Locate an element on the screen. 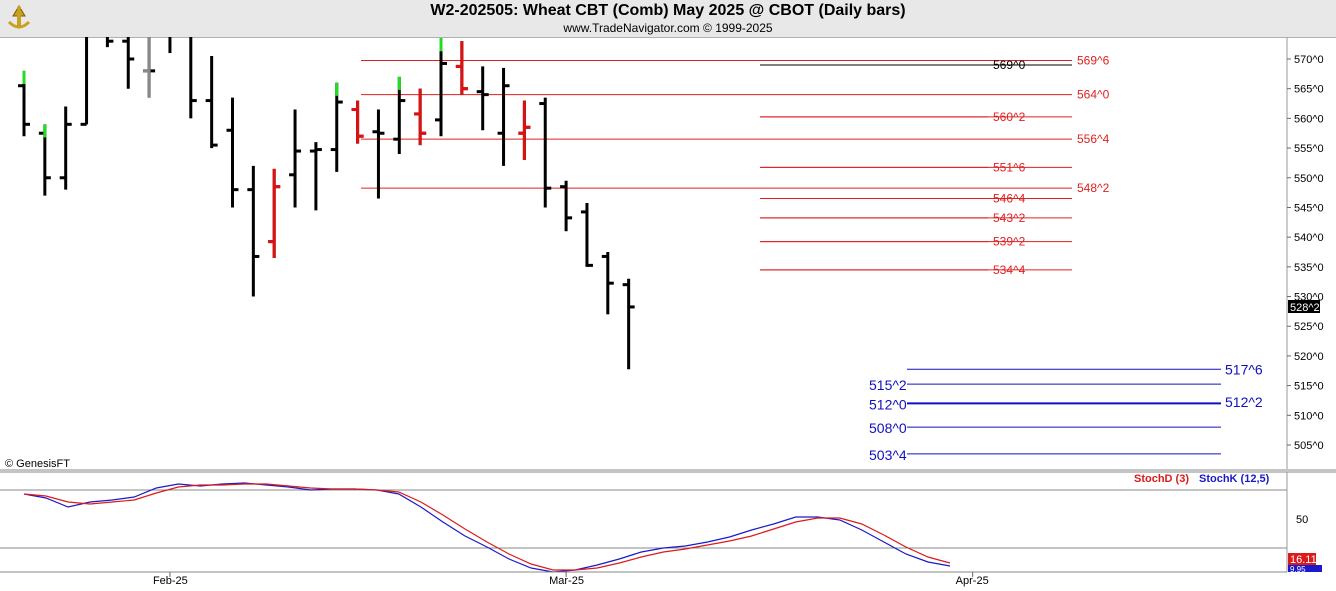  copyright-label: © GenesisFT is located at coordinates (37, 464).